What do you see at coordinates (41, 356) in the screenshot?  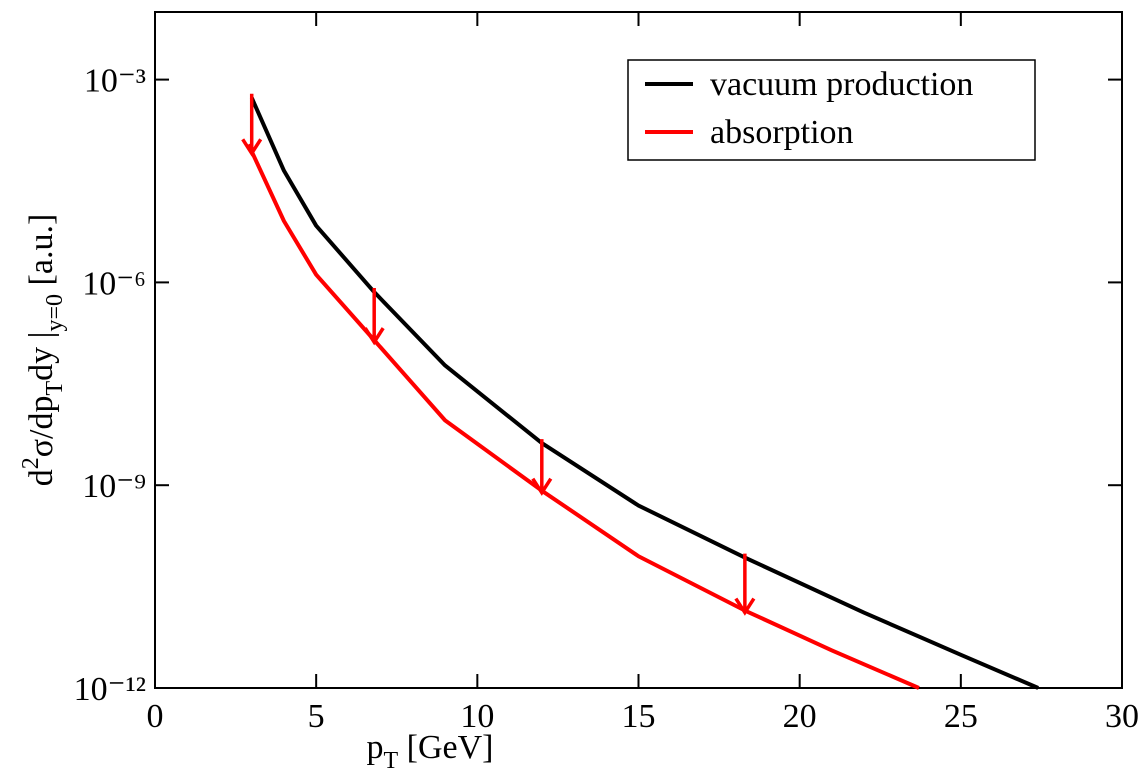 I see `y-label-part: dy |` at bounding box center [41, 356].